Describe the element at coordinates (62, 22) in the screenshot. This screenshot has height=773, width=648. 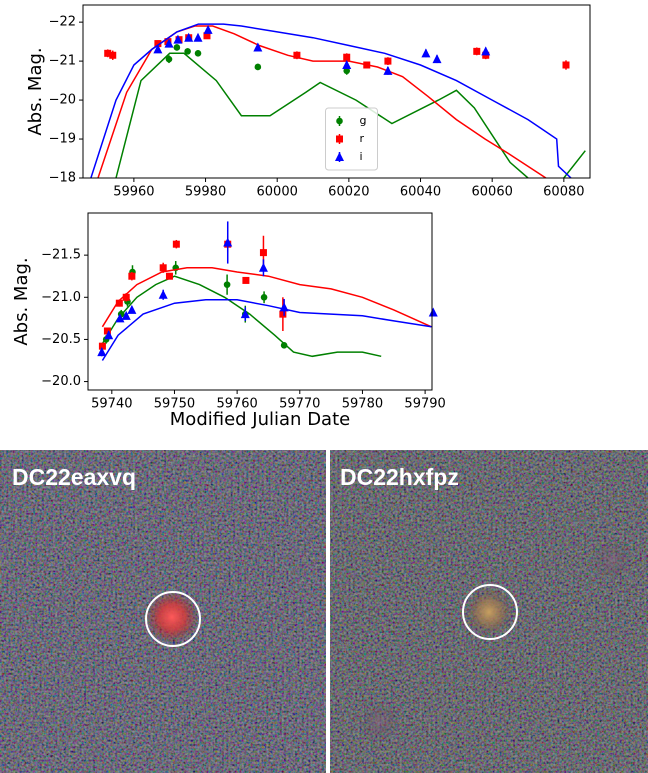
I see `y-tick-label: −22` at that location.